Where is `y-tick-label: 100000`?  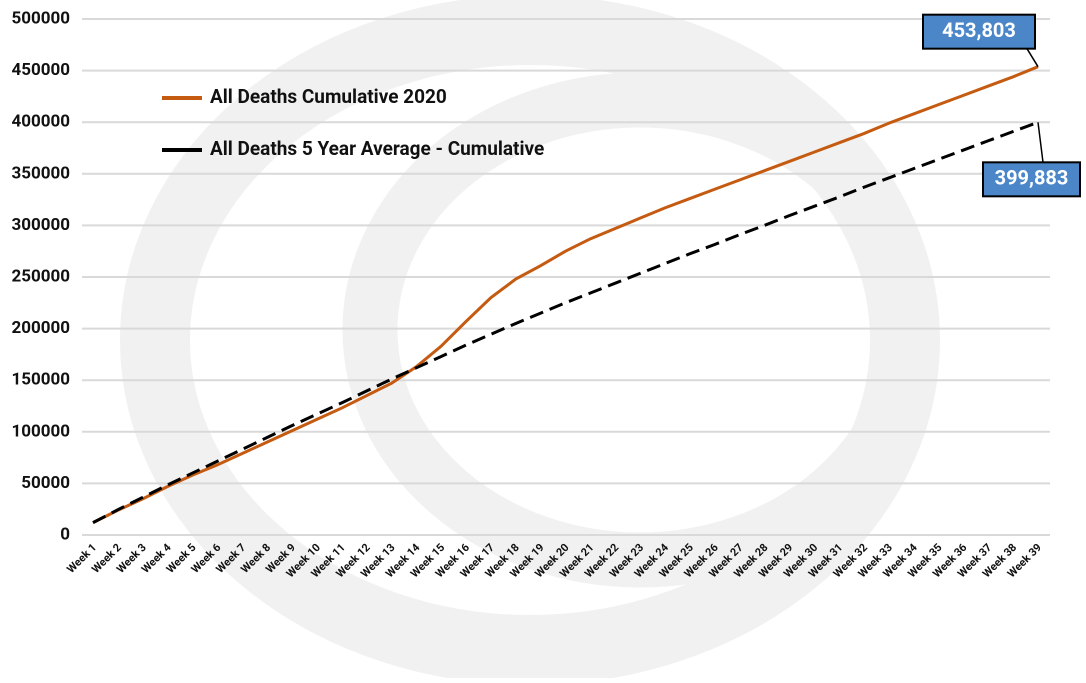 y-tick-label: 100000 is located at coordinates (40, 431).